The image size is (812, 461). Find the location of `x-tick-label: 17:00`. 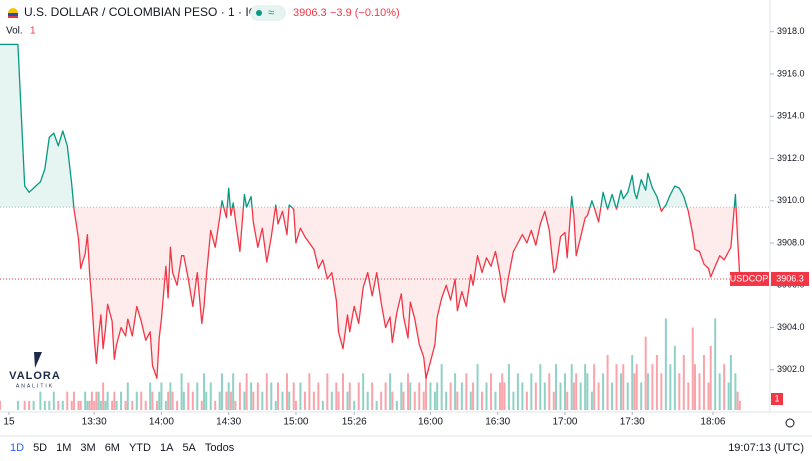

x-tick-label: 17:00 is located at coordinates (564, 422).